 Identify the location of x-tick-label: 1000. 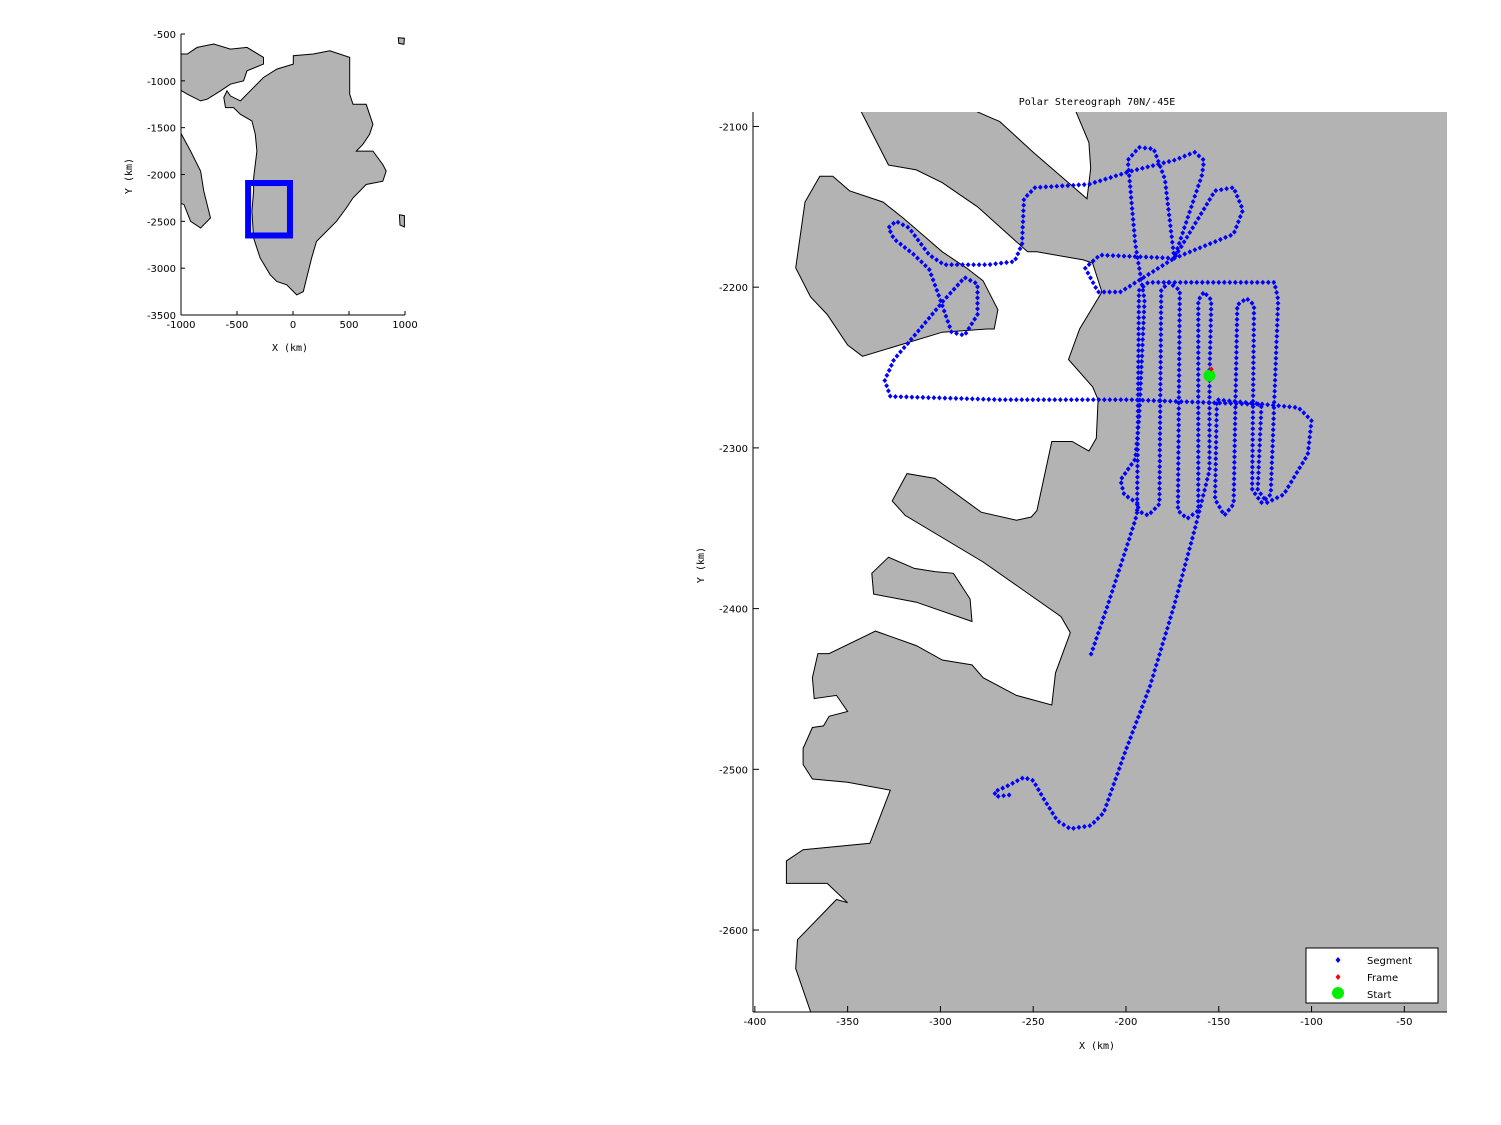
(404, 325).